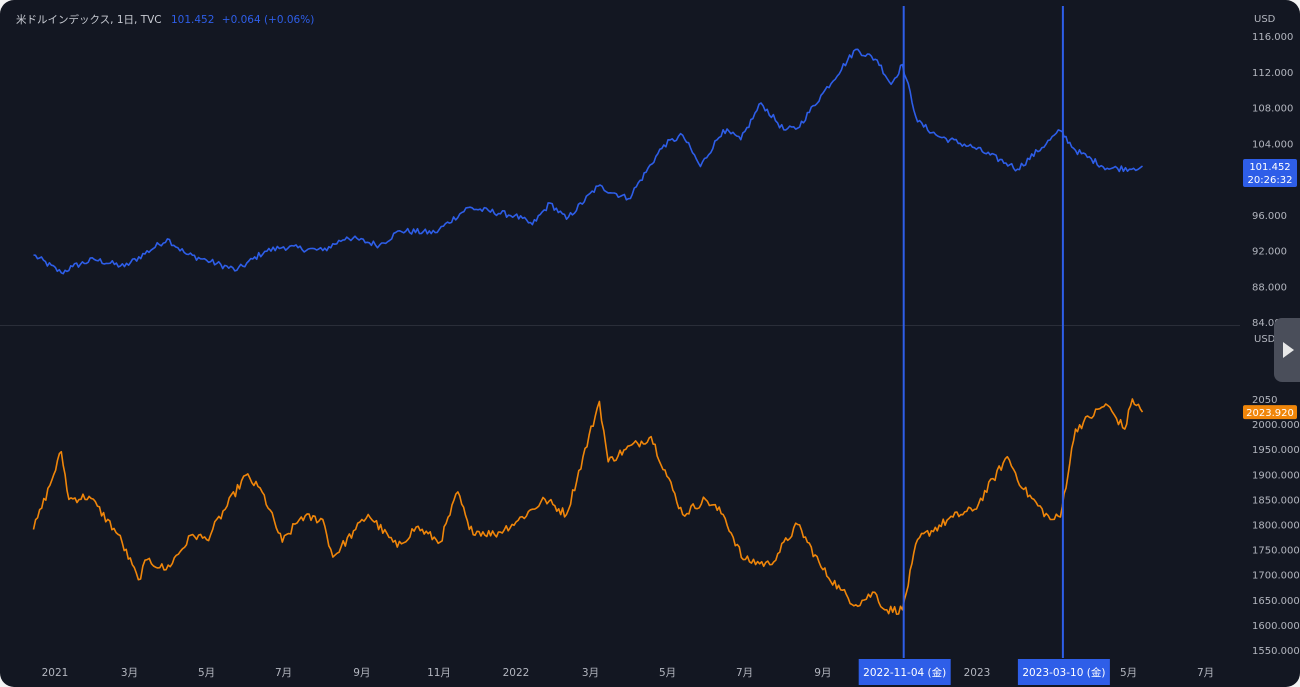 The image size is (1300, 687). I want to click on y-tick-label: 1700.000, so click(1276, 576).